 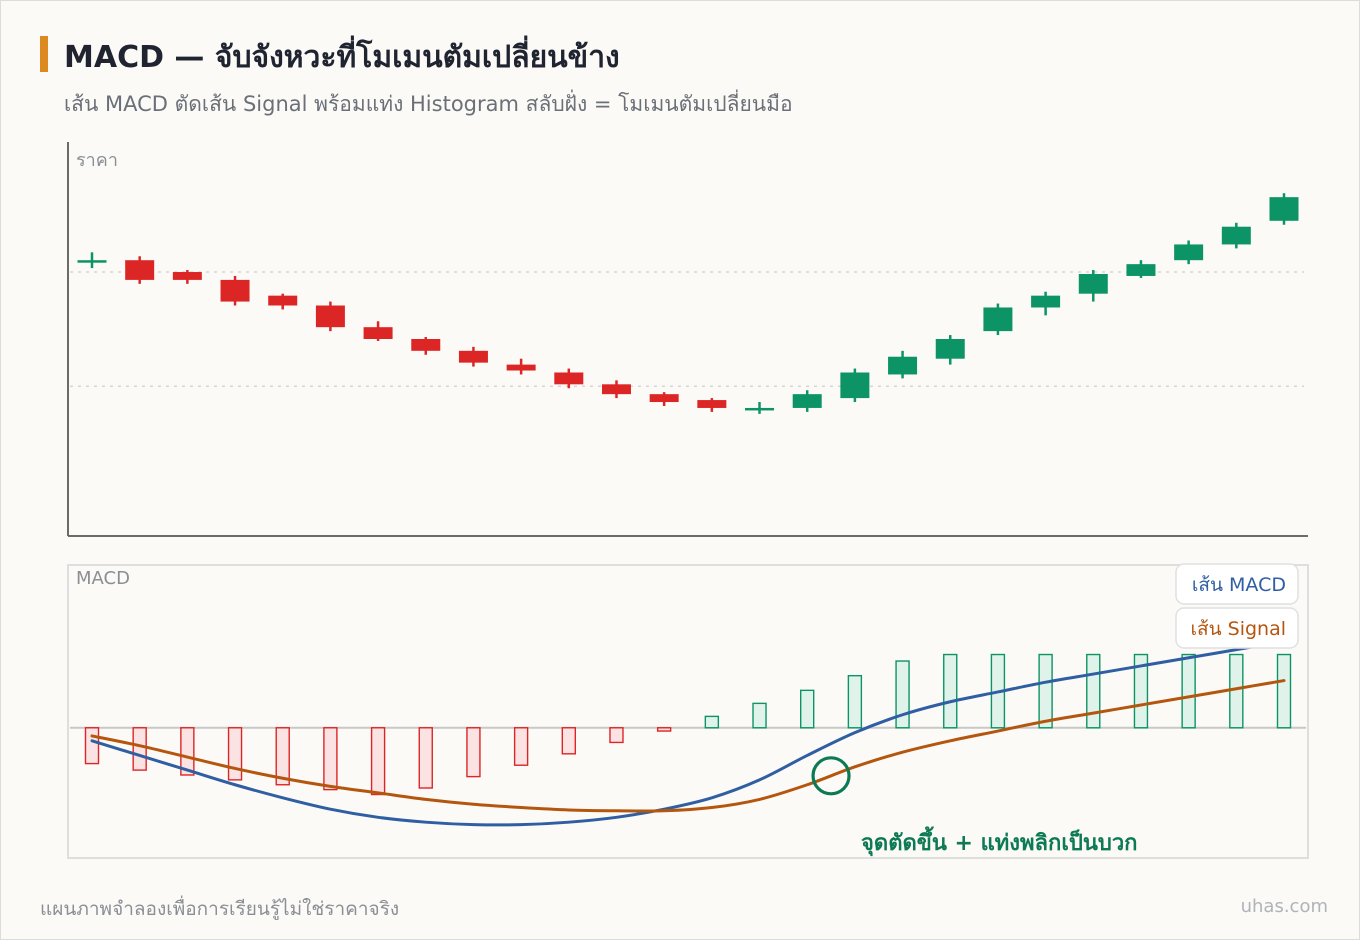 I want to click on price-axis-label: ราคา, so click(x=97, y=160).